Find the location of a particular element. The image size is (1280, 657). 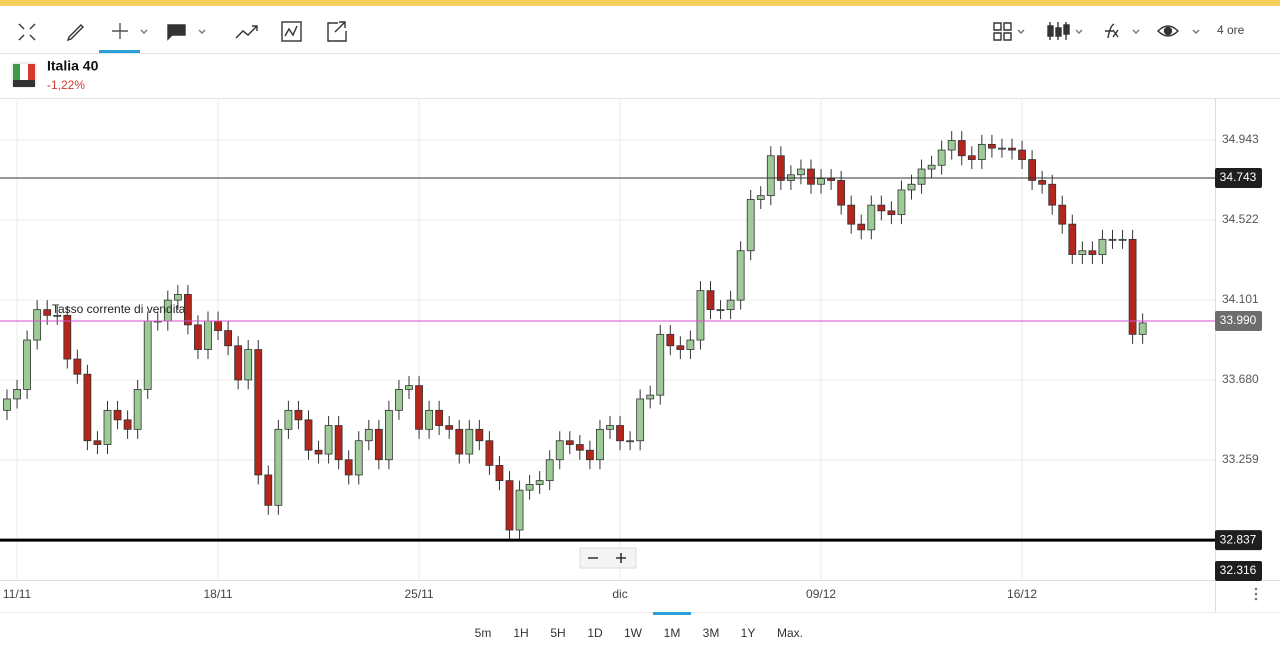

zoom-box is located at coordinates (608, 558).